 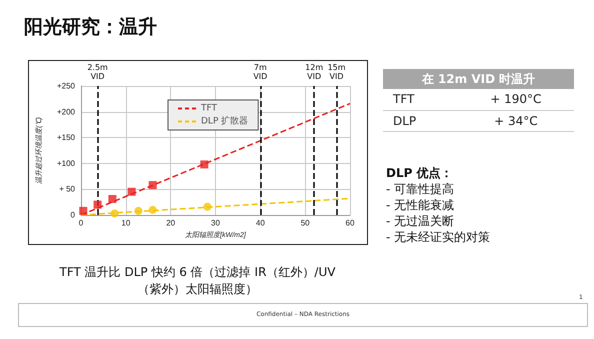 I want to click on y-tick-label: + 50, so click(x=67, y=189).